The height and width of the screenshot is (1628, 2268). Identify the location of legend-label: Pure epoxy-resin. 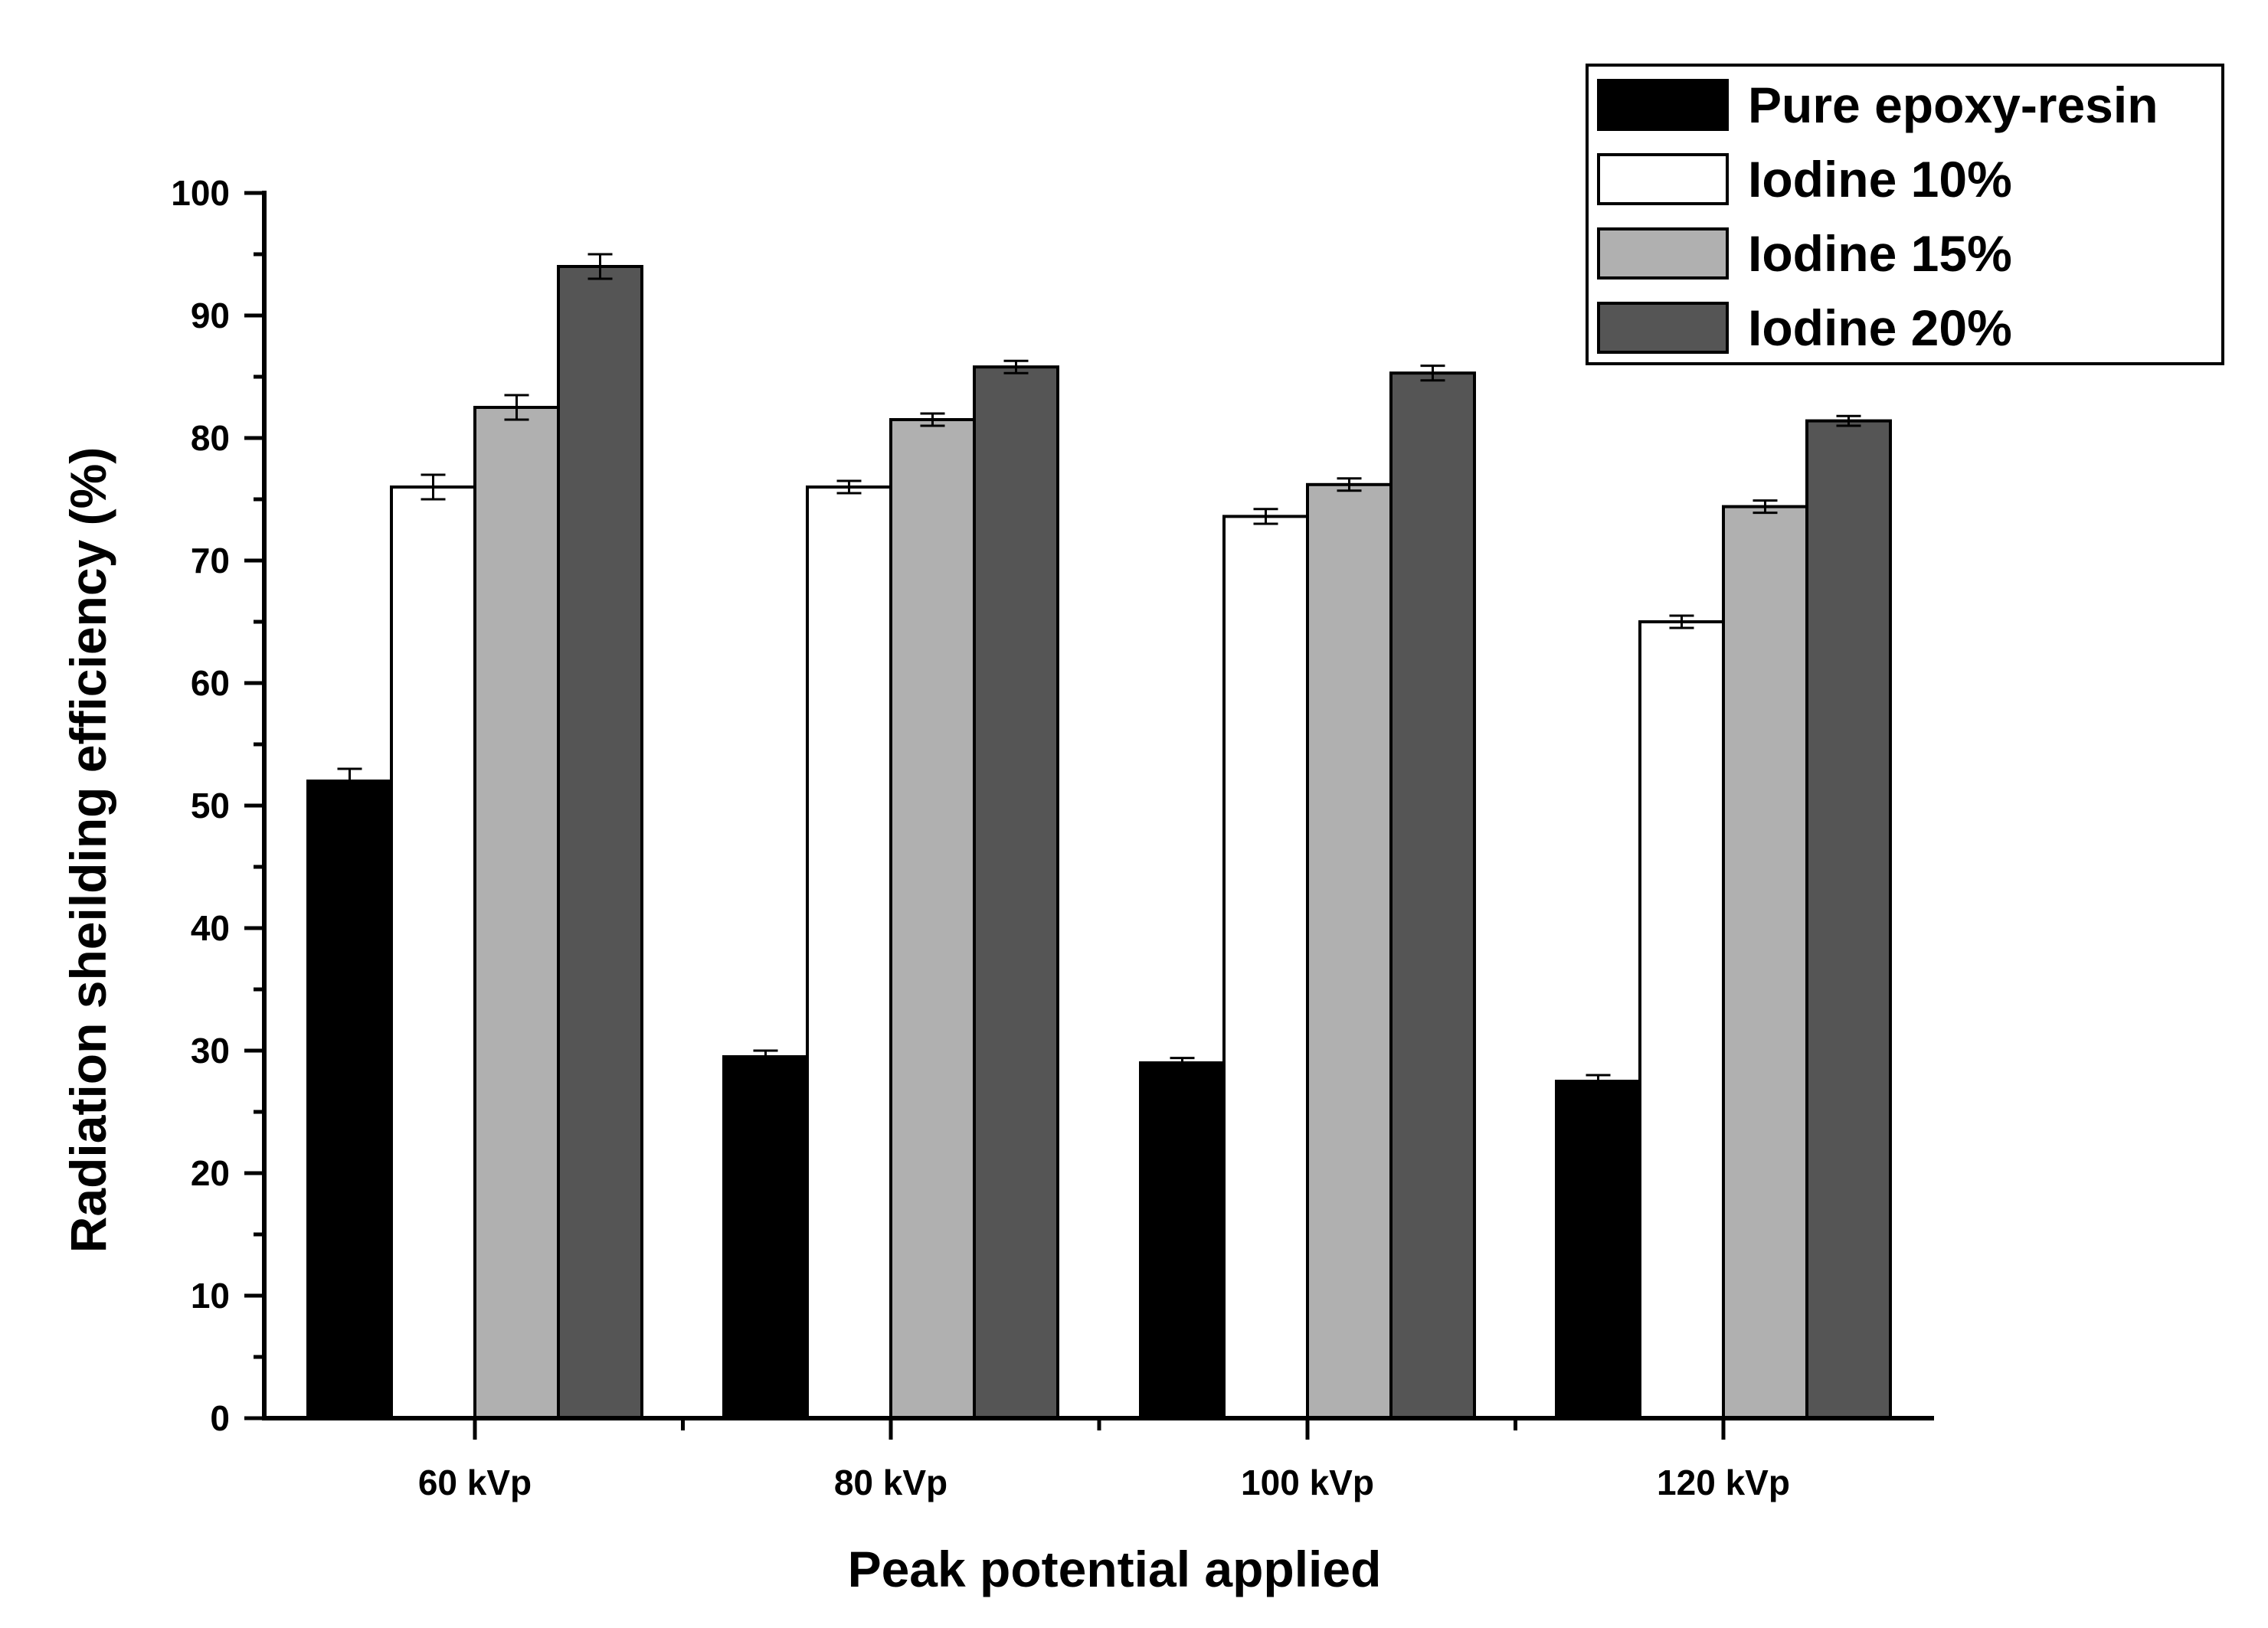
(1953, 105).